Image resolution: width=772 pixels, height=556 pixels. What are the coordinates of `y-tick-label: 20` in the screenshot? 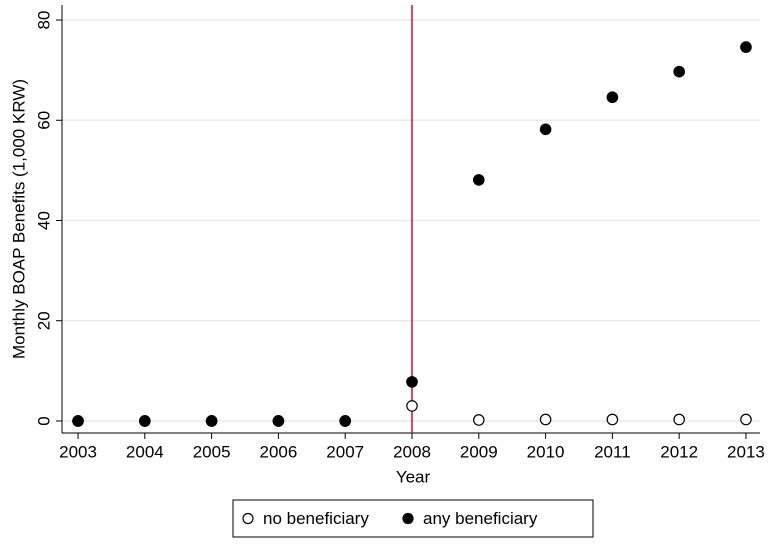 It's located at (43, 320).